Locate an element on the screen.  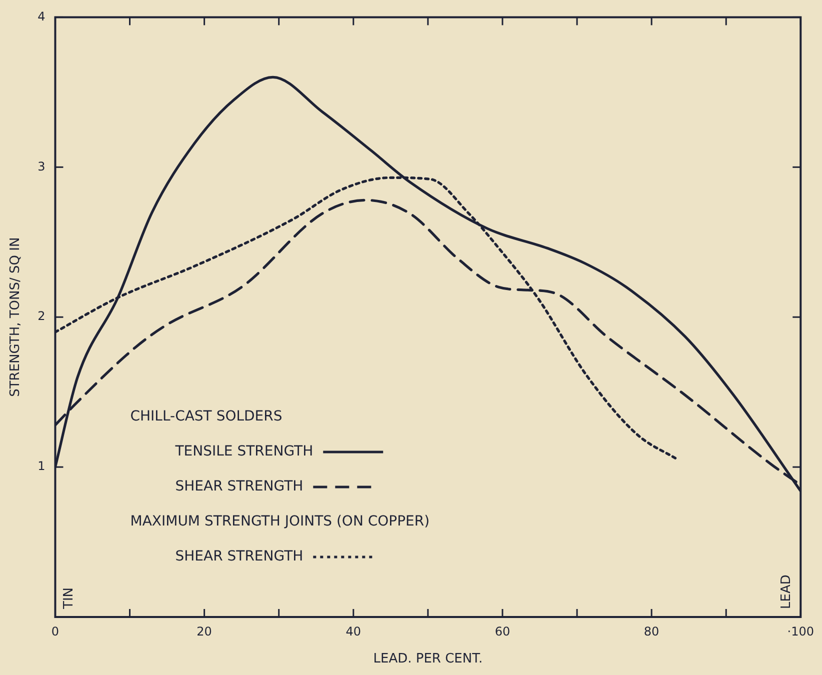
annotation: LEAD is located at coordinates (786, 591).